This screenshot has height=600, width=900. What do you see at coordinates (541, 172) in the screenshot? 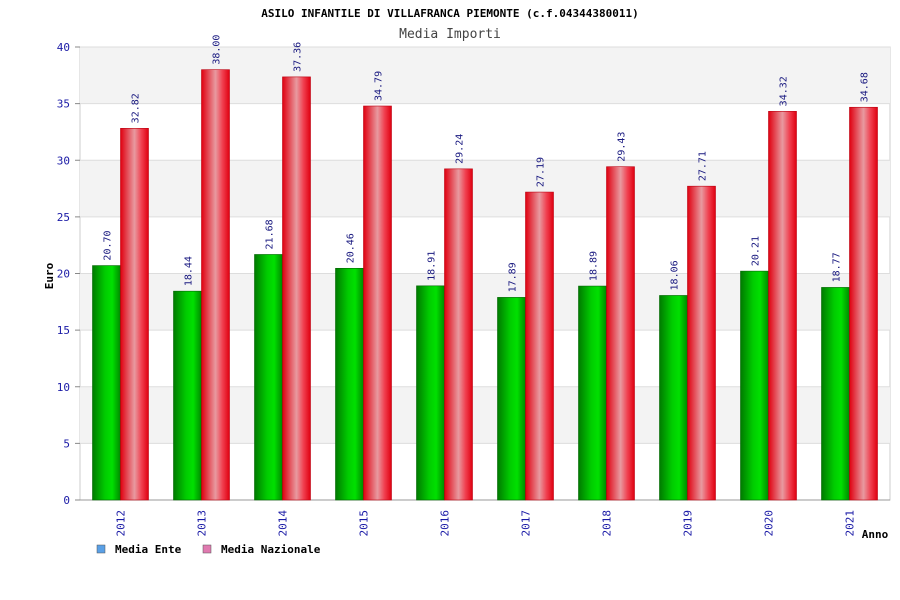
I see `value-label: 27.19` at bounding box center [541, 172].